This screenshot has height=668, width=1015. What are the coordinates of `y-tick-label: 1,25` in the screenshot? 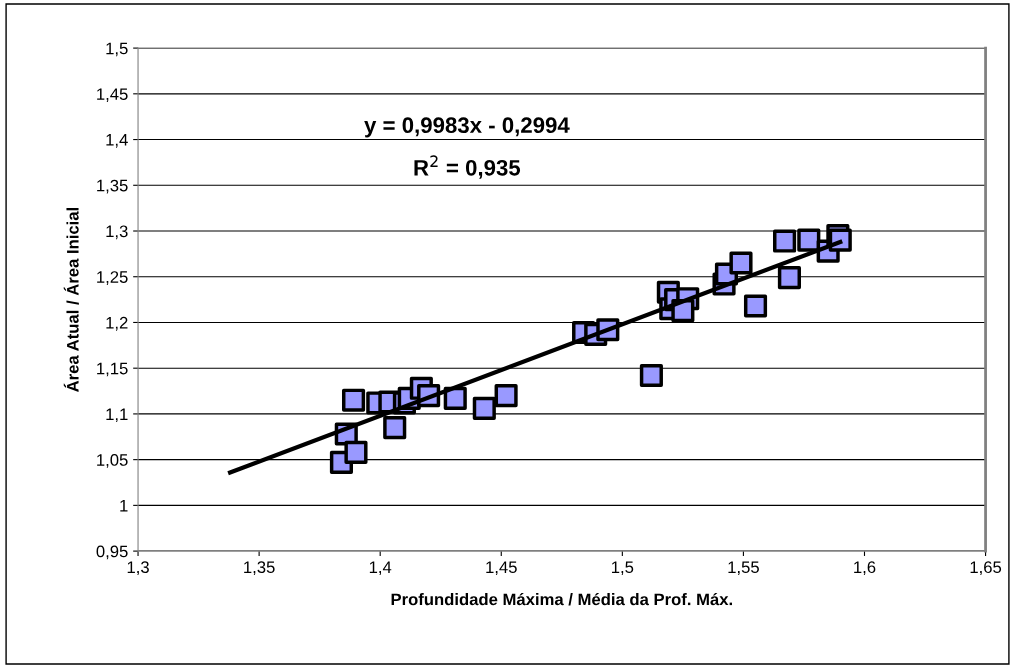 It's located at (112, 278).